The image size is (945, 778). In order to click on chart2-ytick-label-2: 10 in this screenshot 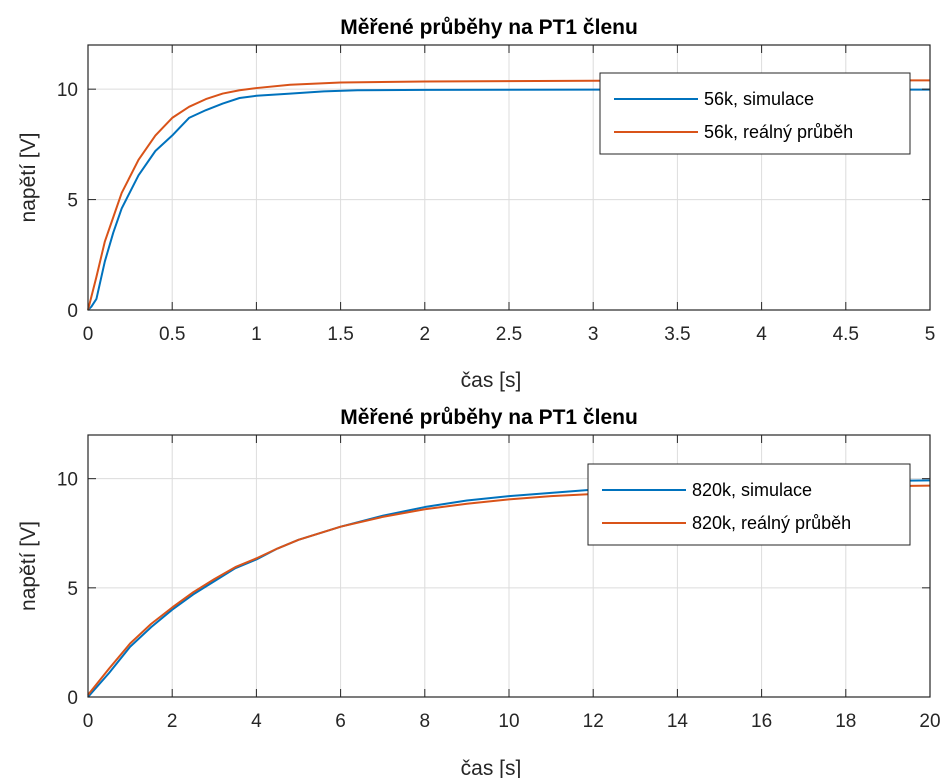, I will do `click(67, 480)`.